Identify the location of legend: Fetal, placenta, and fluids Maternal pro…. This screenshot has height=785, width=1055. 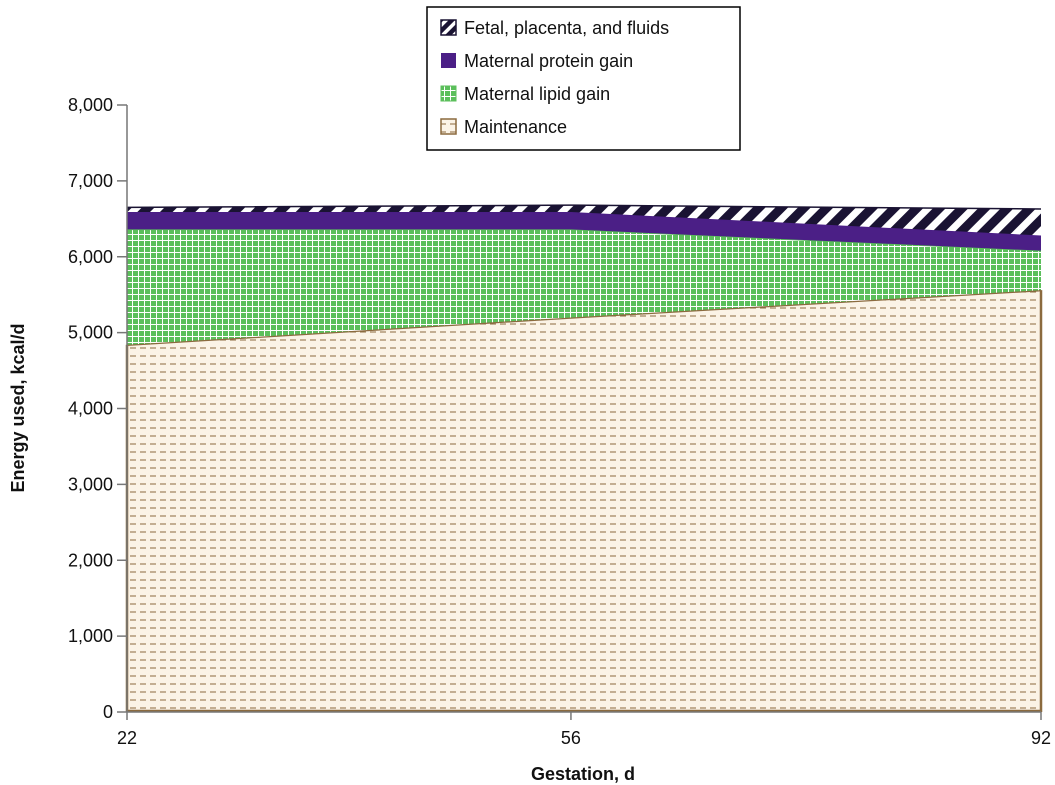
(583, 78).